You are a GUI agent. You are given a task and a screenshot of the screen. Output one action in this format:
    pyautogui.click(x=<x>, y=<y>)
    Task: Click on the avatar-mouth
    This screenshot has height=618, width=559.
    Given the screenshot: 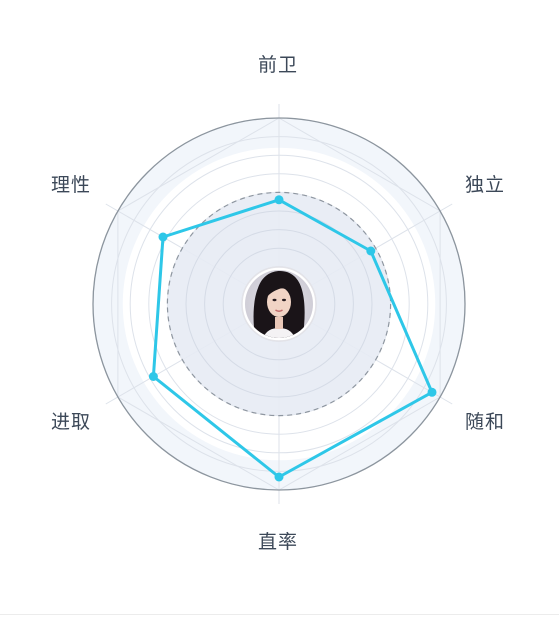 What is the action you would take?
    pyautogui.click(x=279, y=310)
    